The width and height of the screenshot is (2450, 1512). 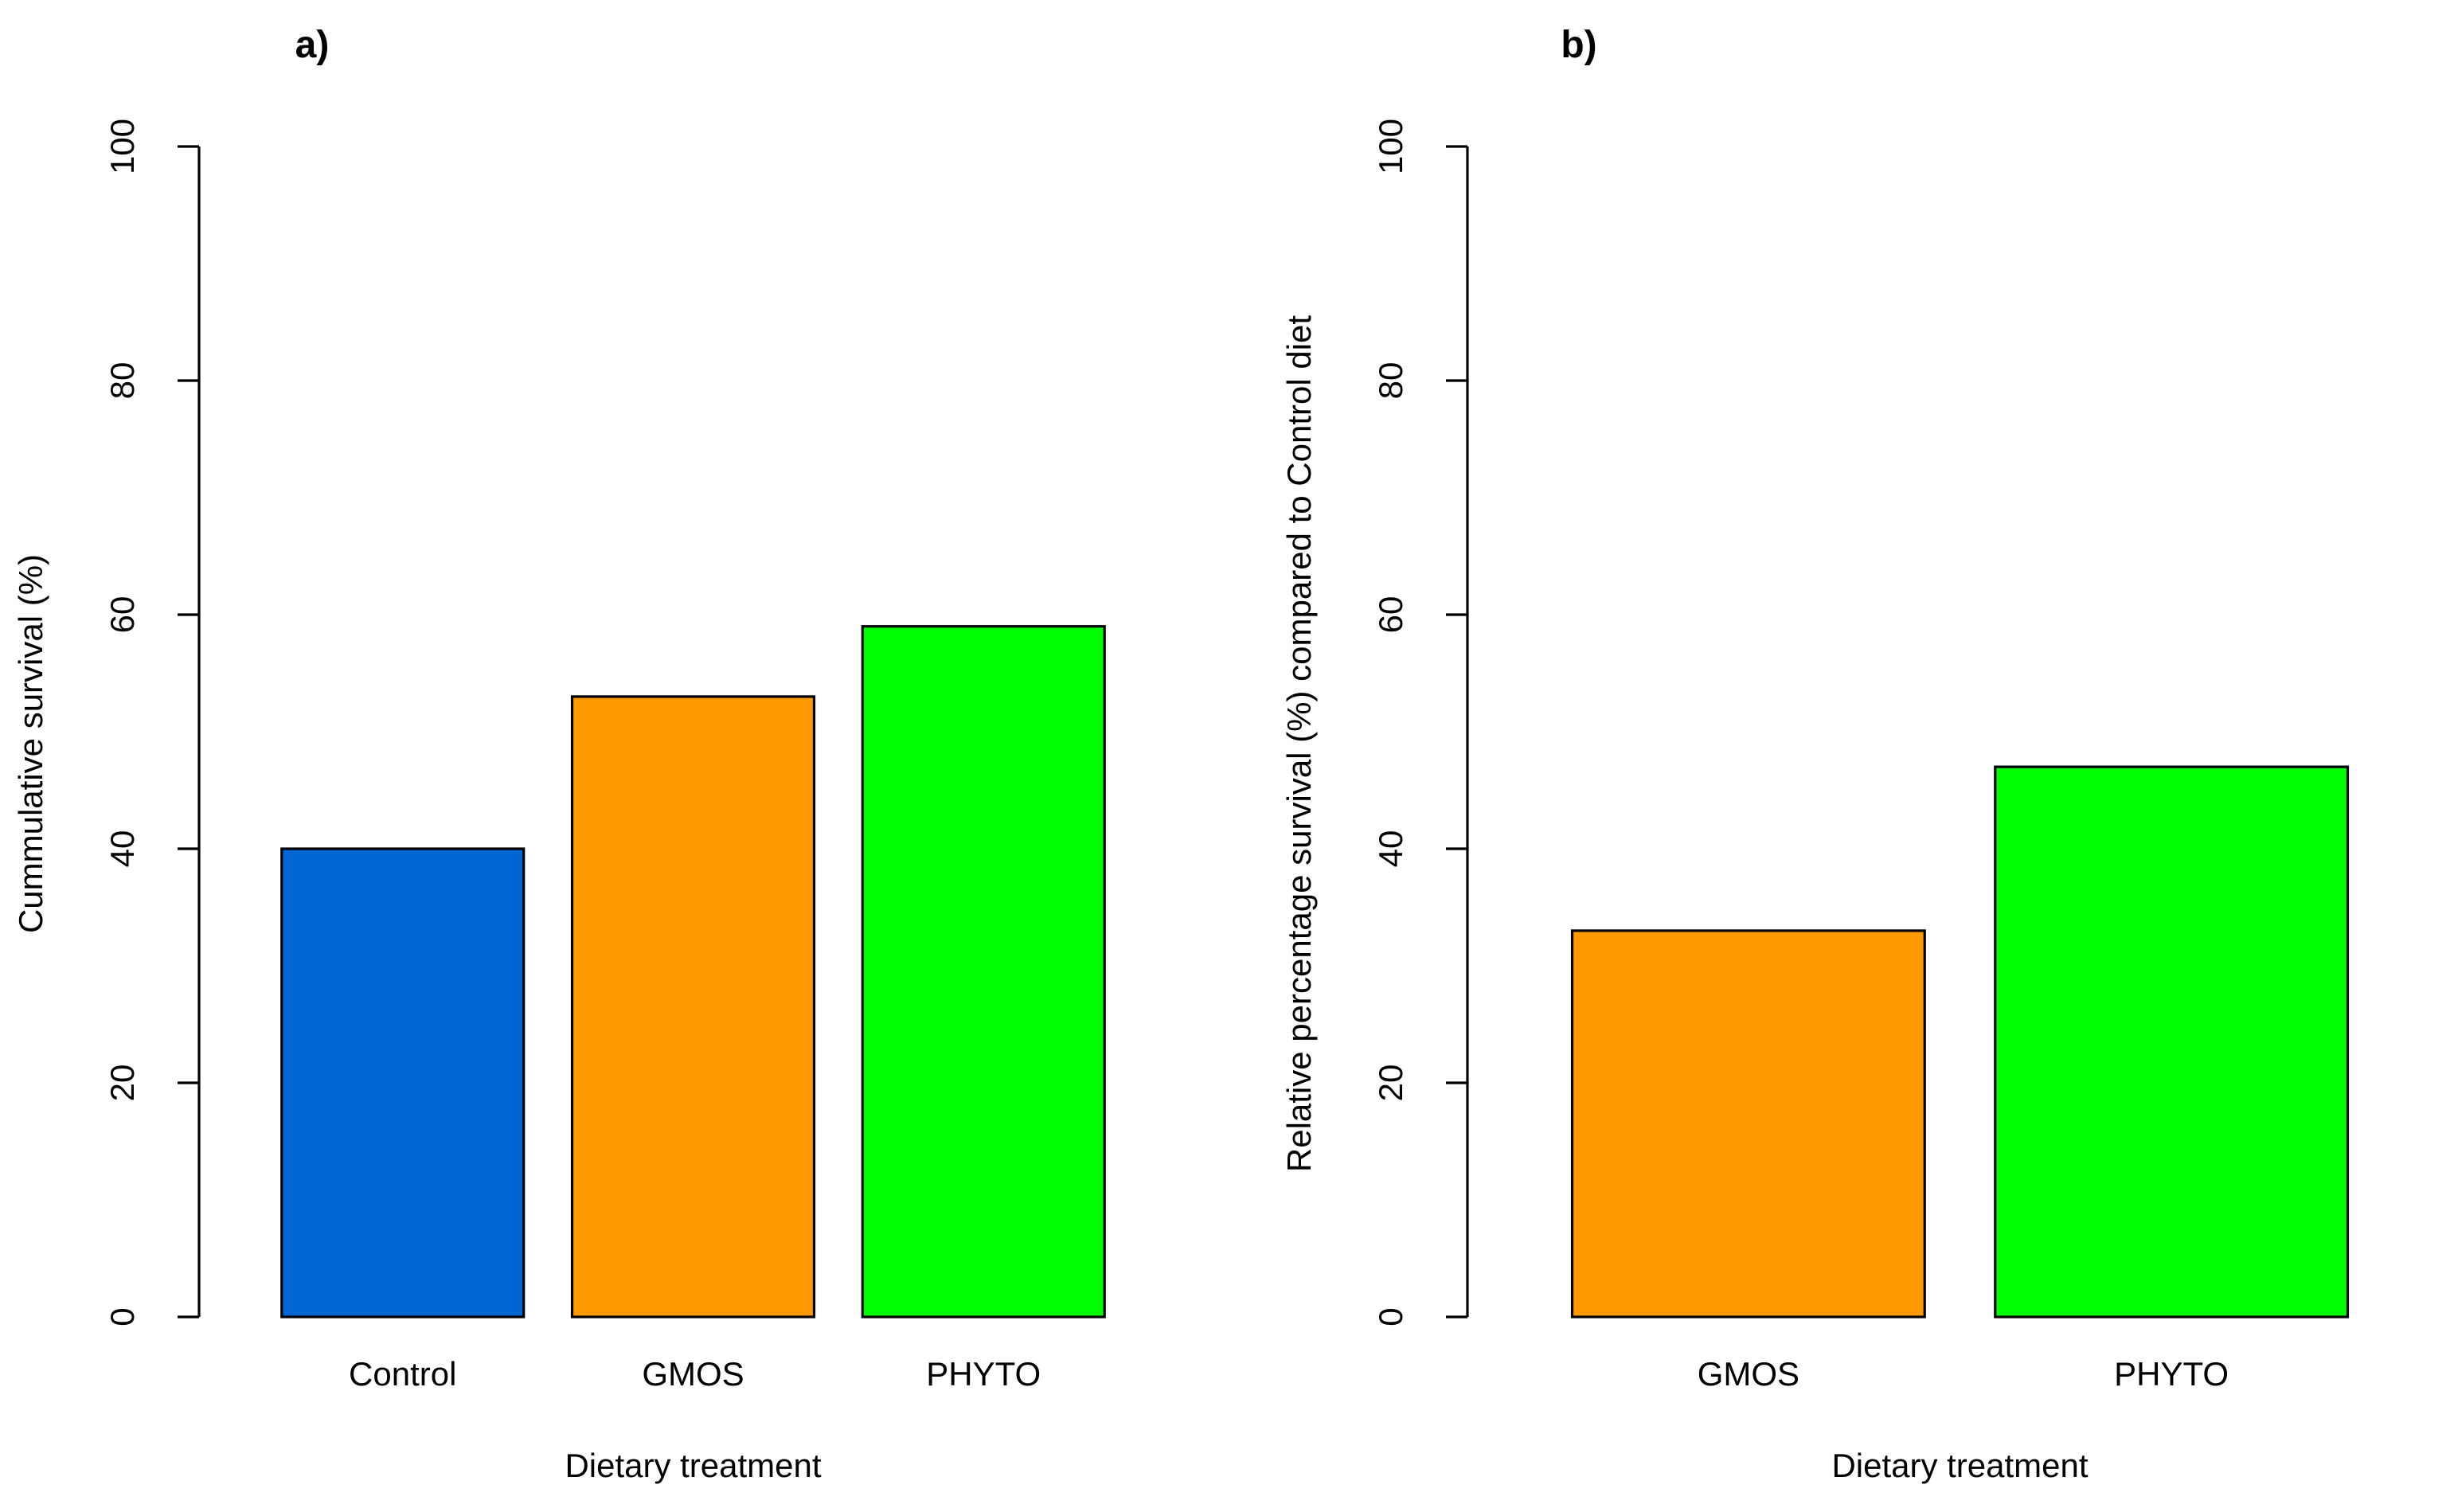 What do you see at coordinates (403, 1083) in the screenshot?
I see `bar-control` at bounding box center [403, 1083].